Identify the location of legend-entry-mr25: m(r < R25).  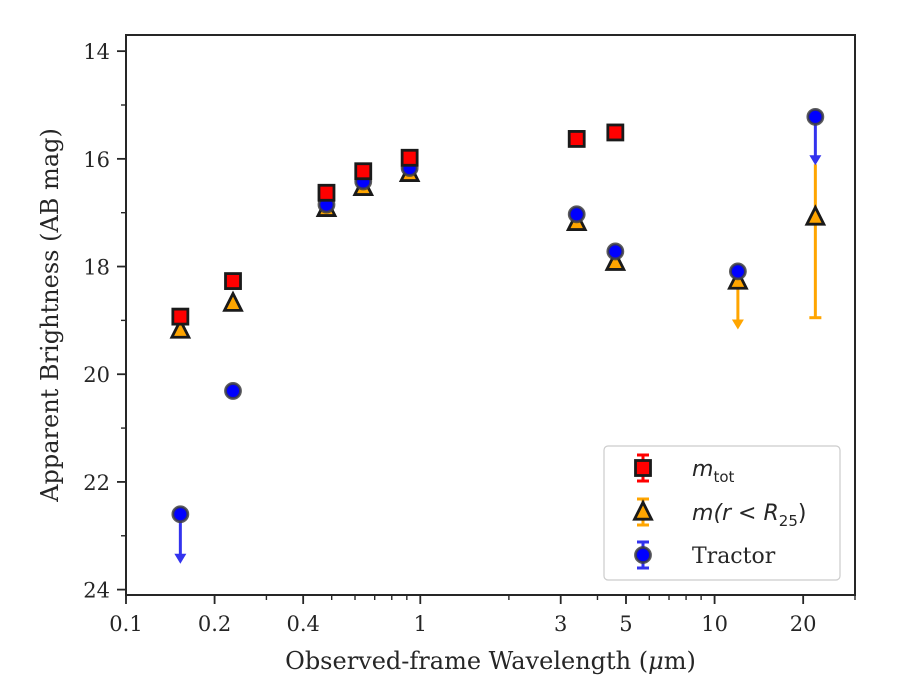
(719, 513).